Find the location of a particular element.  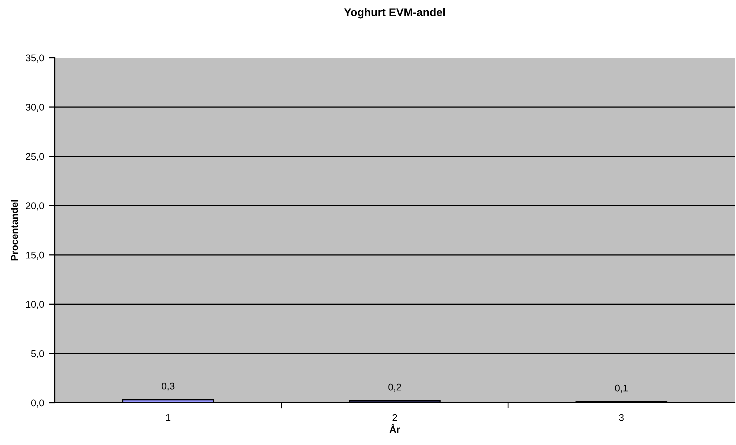

x-tick-label: 2 is located at coordinates (395, 418).